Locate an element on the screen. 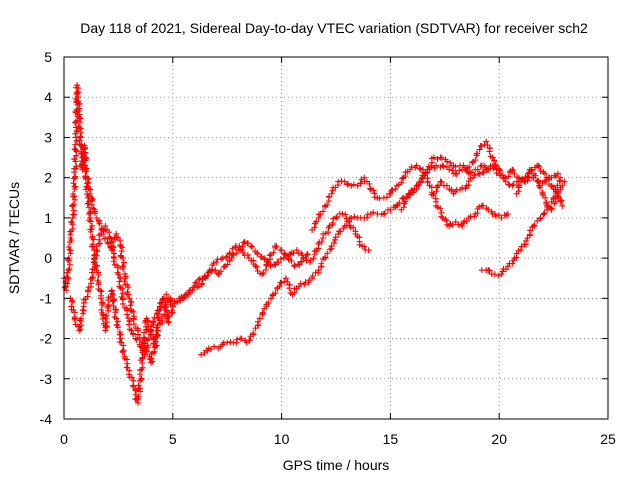 The image size is (640, 480). x-tick-label: 25 is located at coordinates (608, 439).